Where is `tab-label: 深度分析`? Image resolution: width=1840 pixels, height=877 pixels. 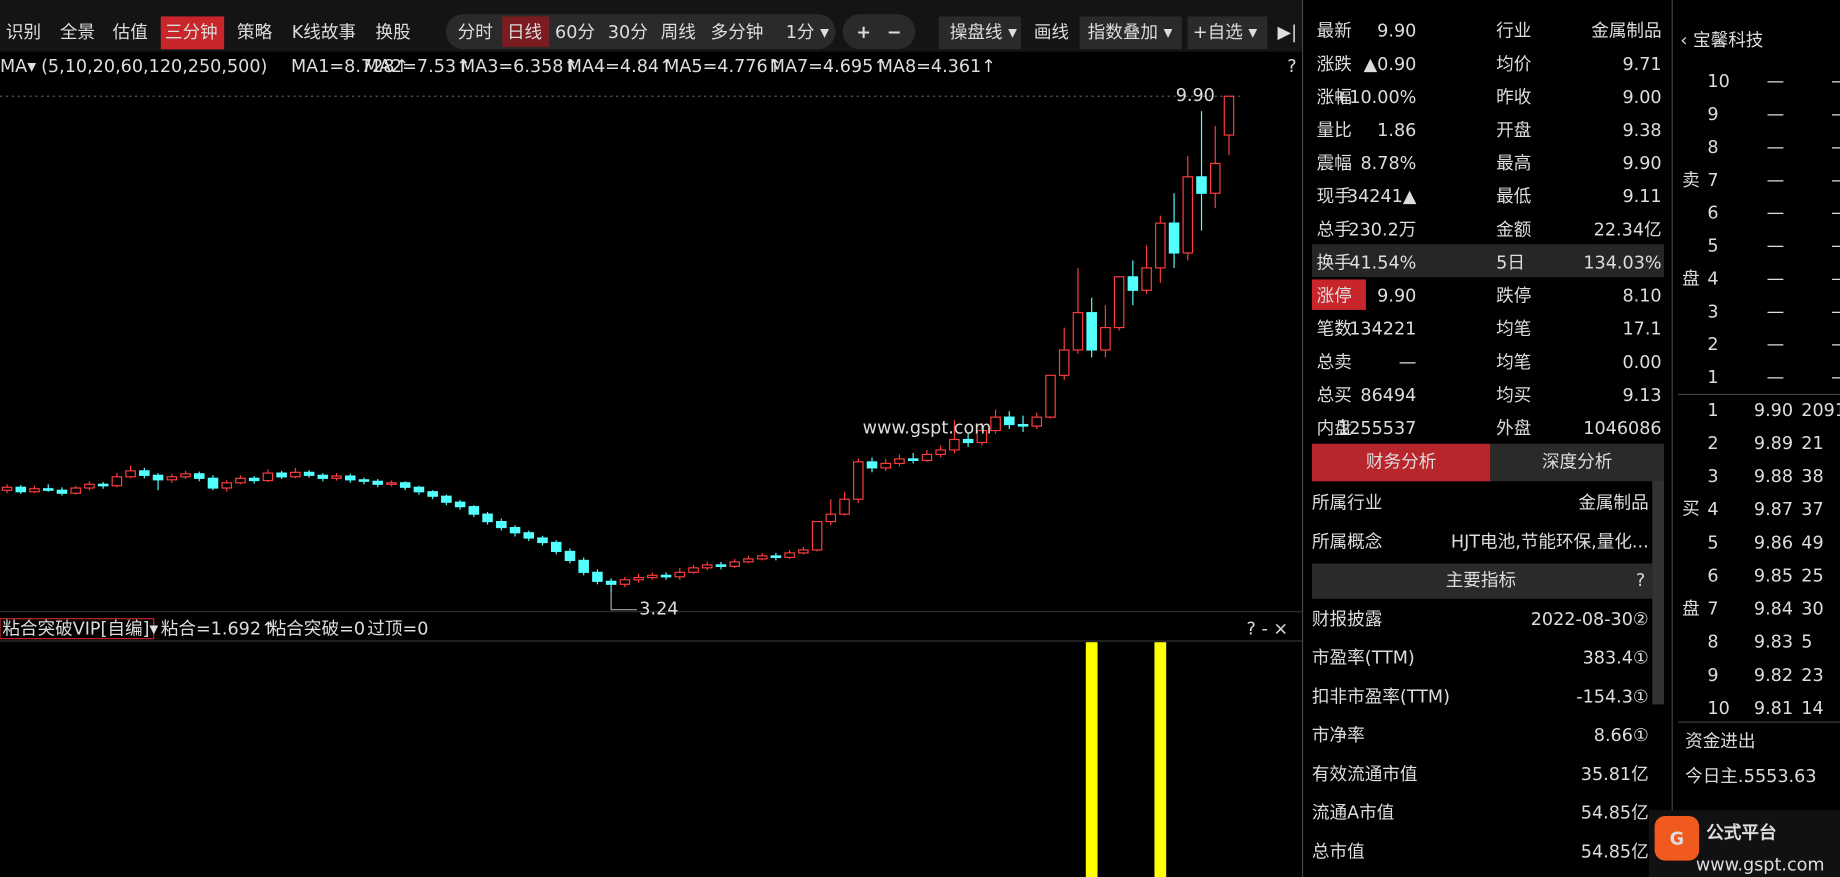
tab-label: 深度分析 is located at coordinates (1577, 463).